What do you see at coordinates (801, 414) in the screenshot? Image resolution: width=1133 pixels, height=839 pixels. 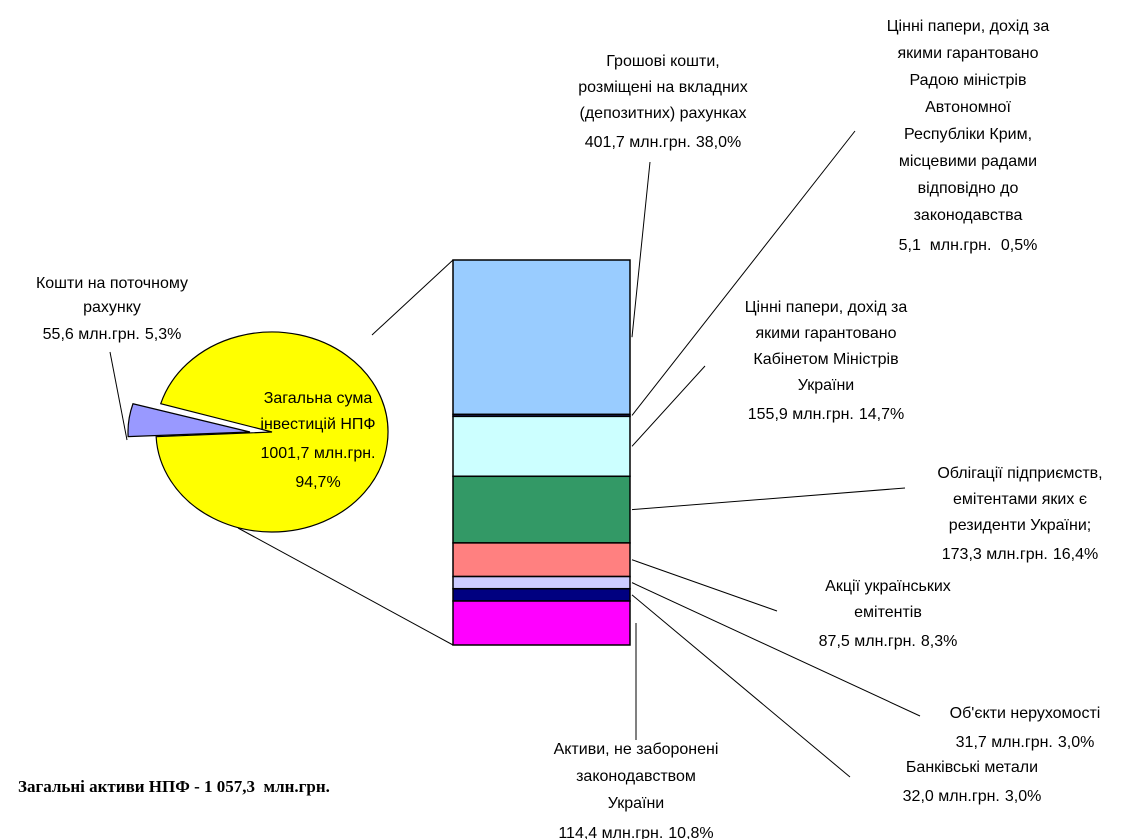 I see `value-label: 155,9 млн.грн.` at bounding box center [801, 414].